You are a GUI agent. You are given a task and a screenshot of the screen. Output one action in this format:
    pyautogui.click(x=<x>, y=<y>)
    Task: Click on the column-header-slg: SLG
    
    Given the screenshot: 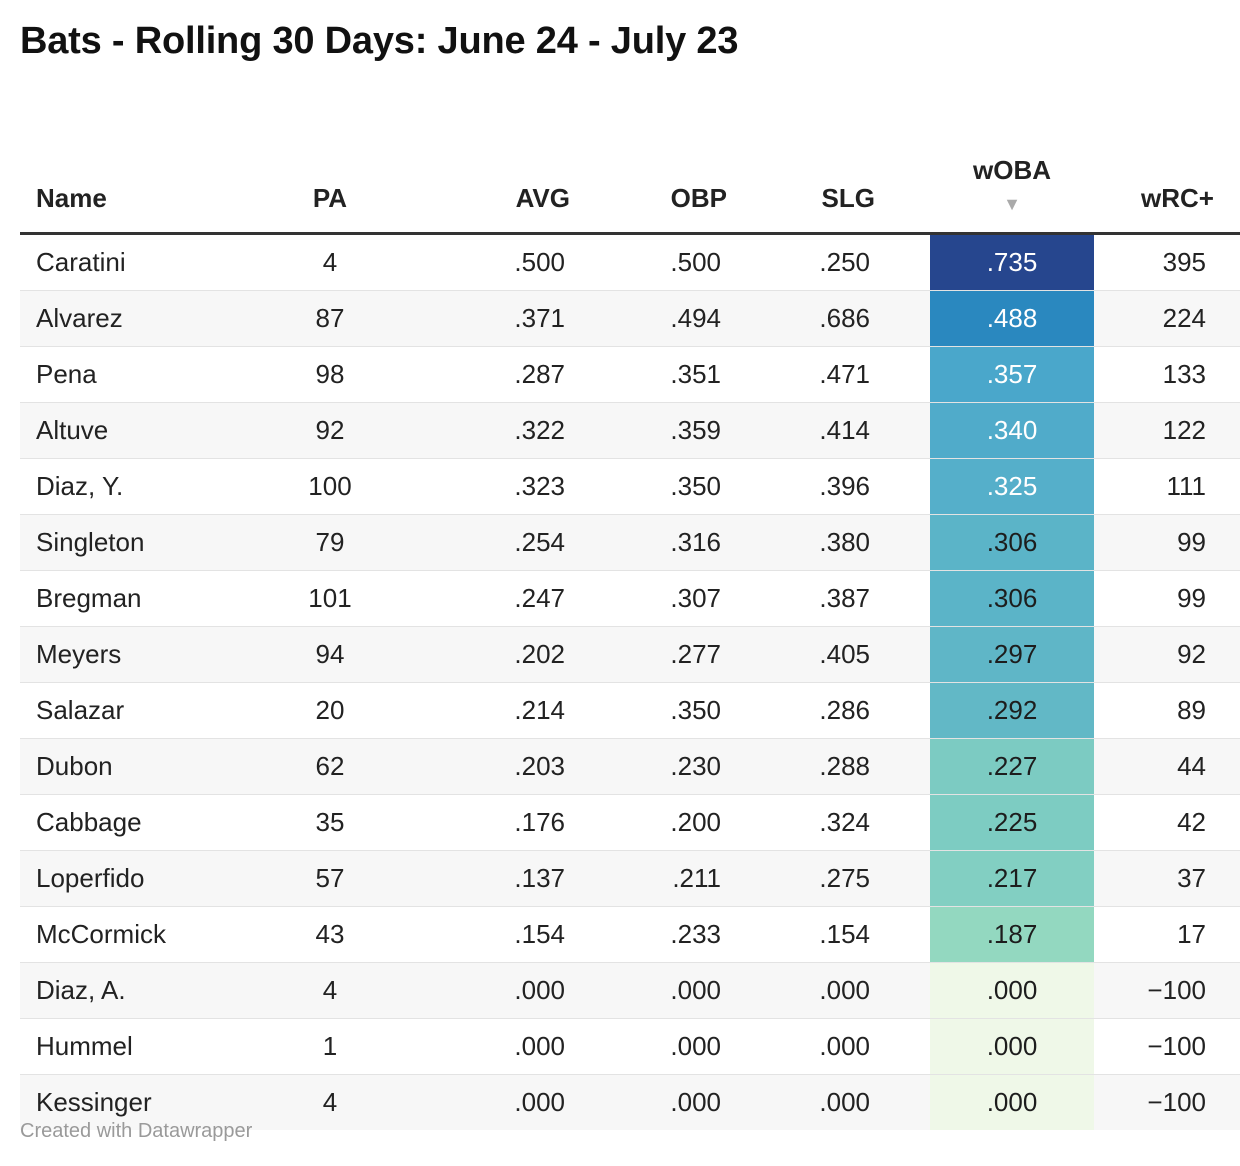 What is the action you would take?
    pyautogui.click(x=832, y=177)
    